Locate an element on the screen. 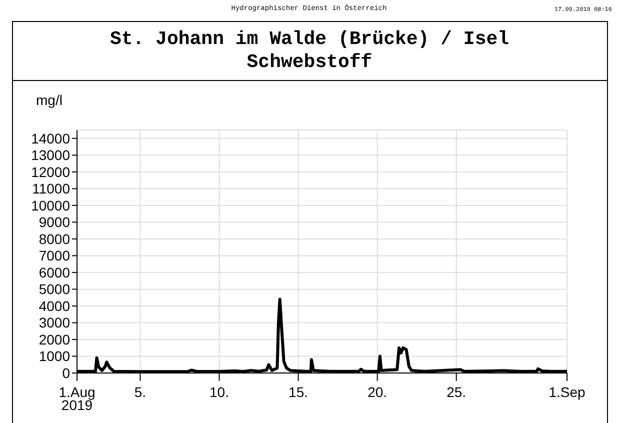 The height and width of the screenshot is (423, 618). y-tick-label: 10000 is located at coordinates (50, 205).